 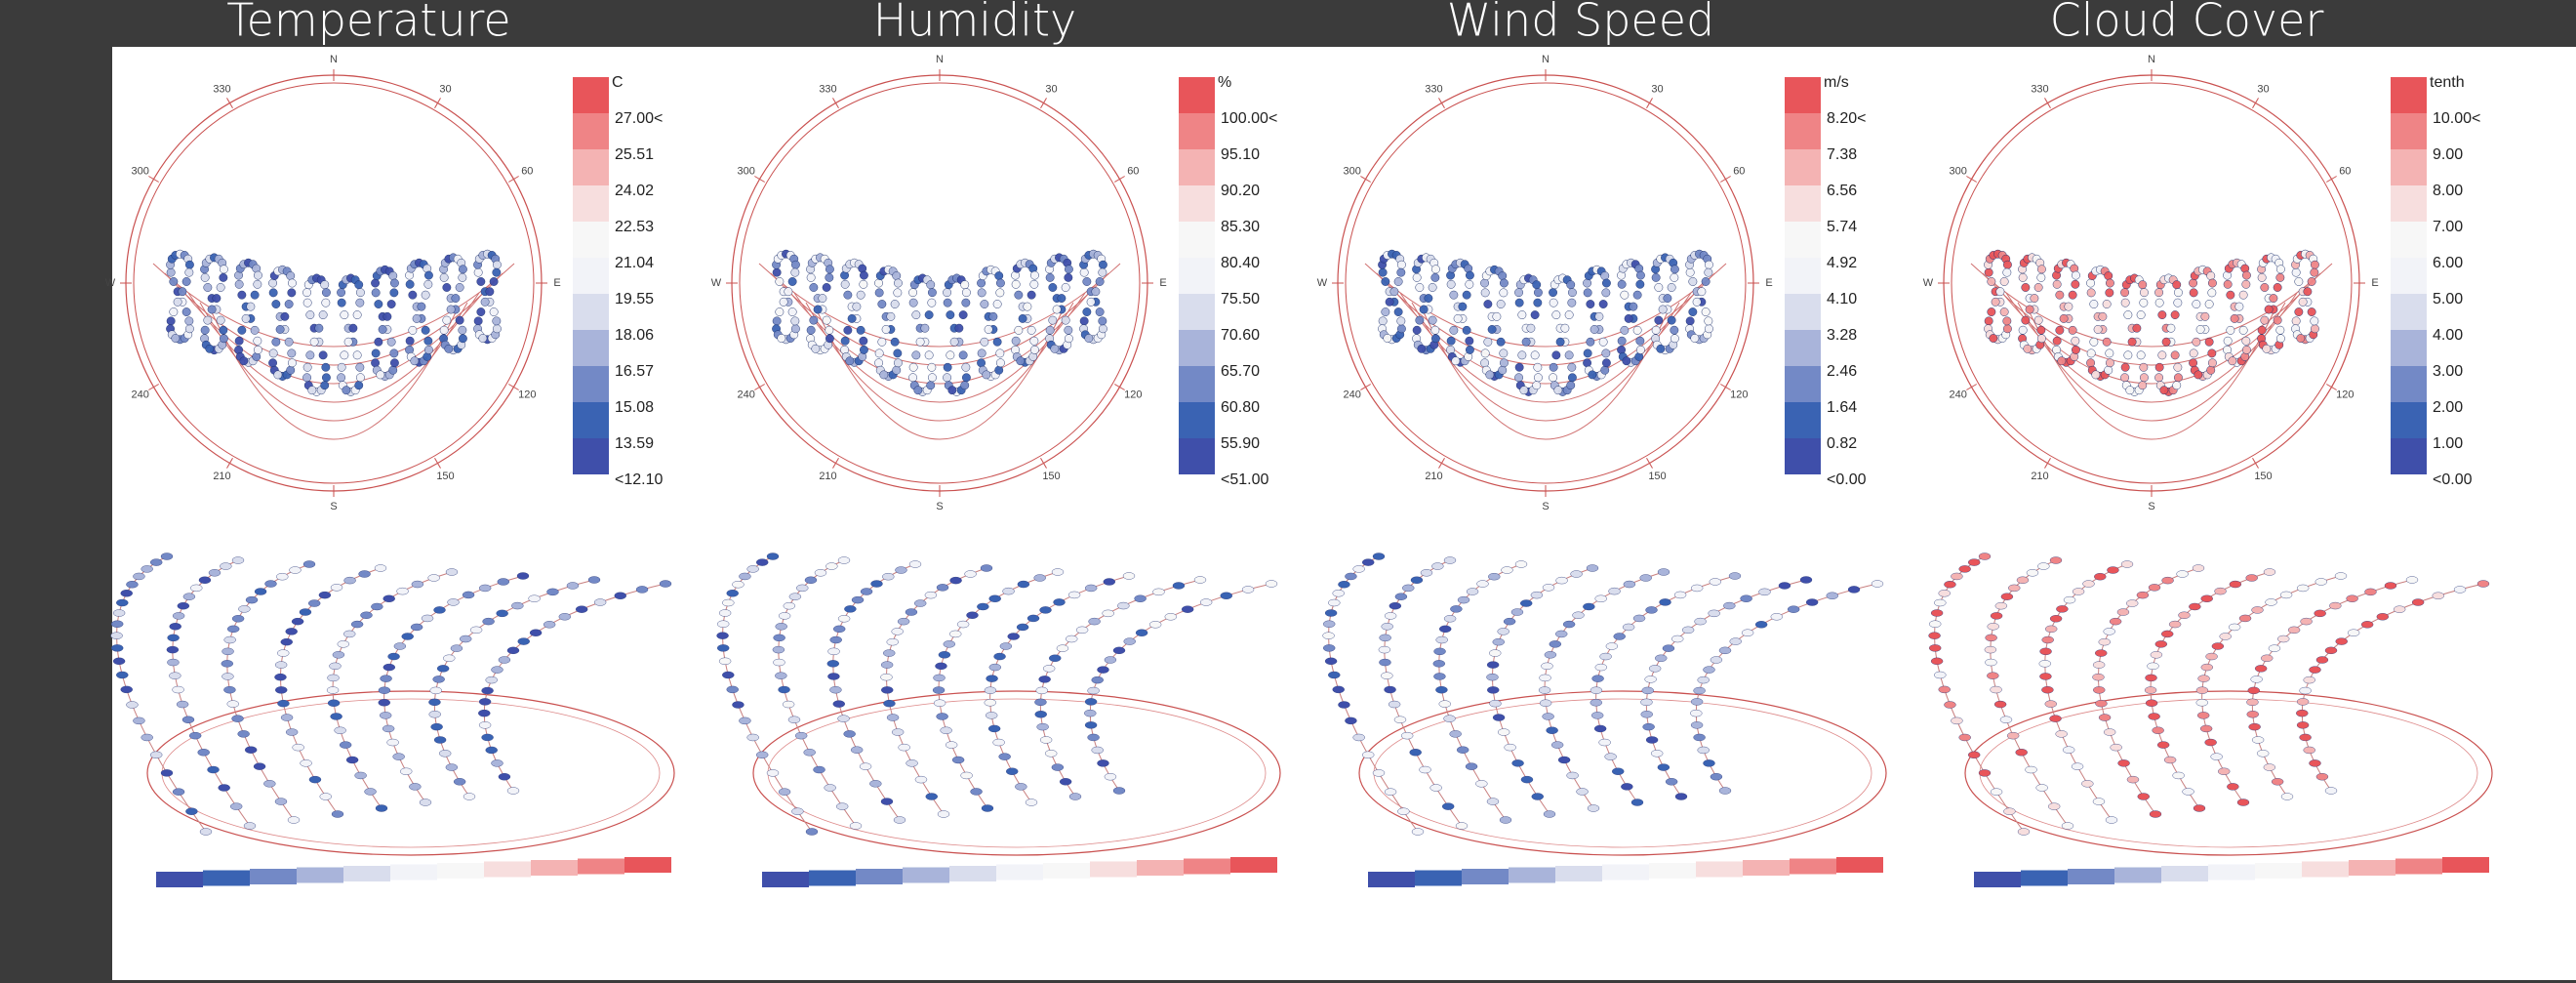 I want to click on legend-label: 1.00, so click(x=2448, y=443).